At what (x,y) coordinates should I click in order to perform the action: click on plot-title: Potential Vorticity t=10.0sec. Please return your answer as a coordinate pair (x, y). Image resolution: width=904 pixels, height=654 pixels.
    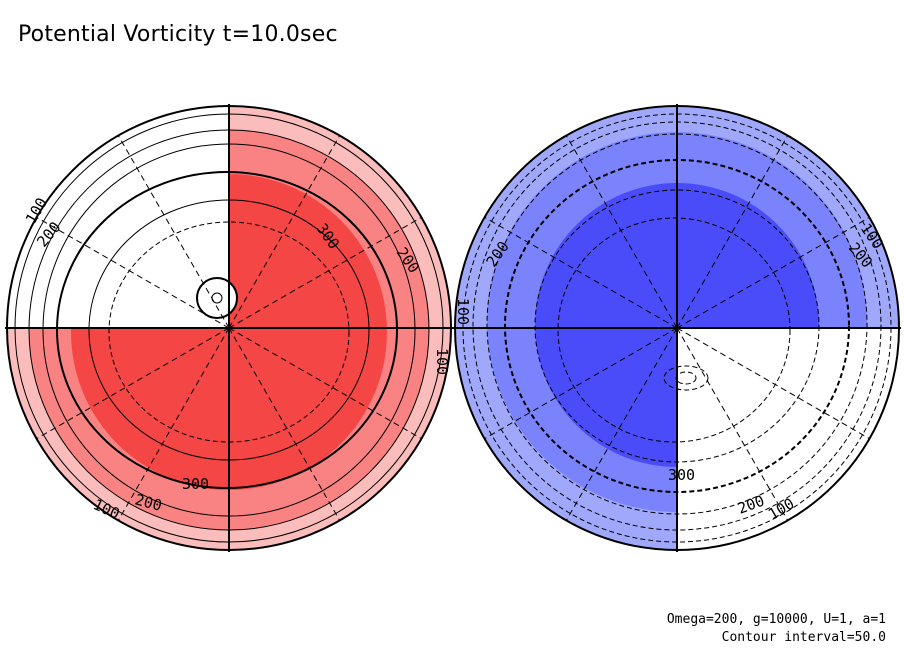
    Looking at the image, I should click on (178, 34).